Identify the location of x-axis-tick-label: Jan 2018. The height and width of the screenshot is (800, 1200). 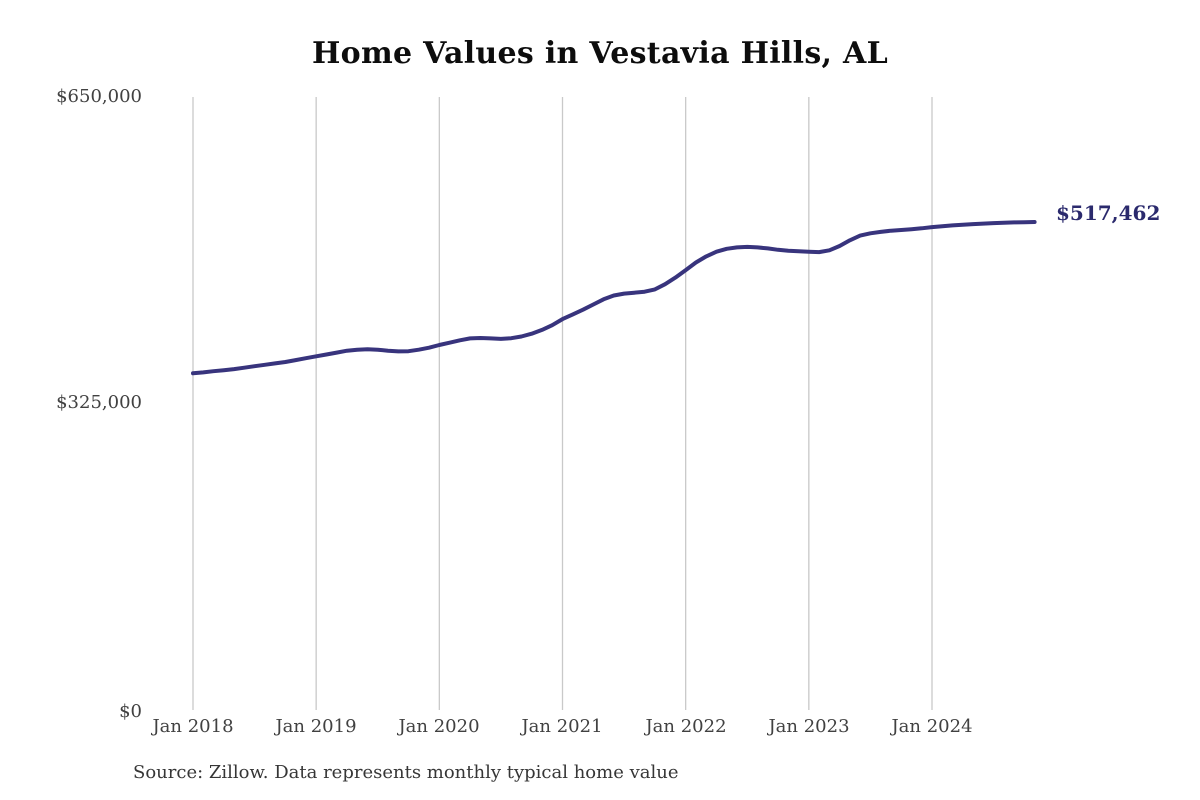
(193, 726).